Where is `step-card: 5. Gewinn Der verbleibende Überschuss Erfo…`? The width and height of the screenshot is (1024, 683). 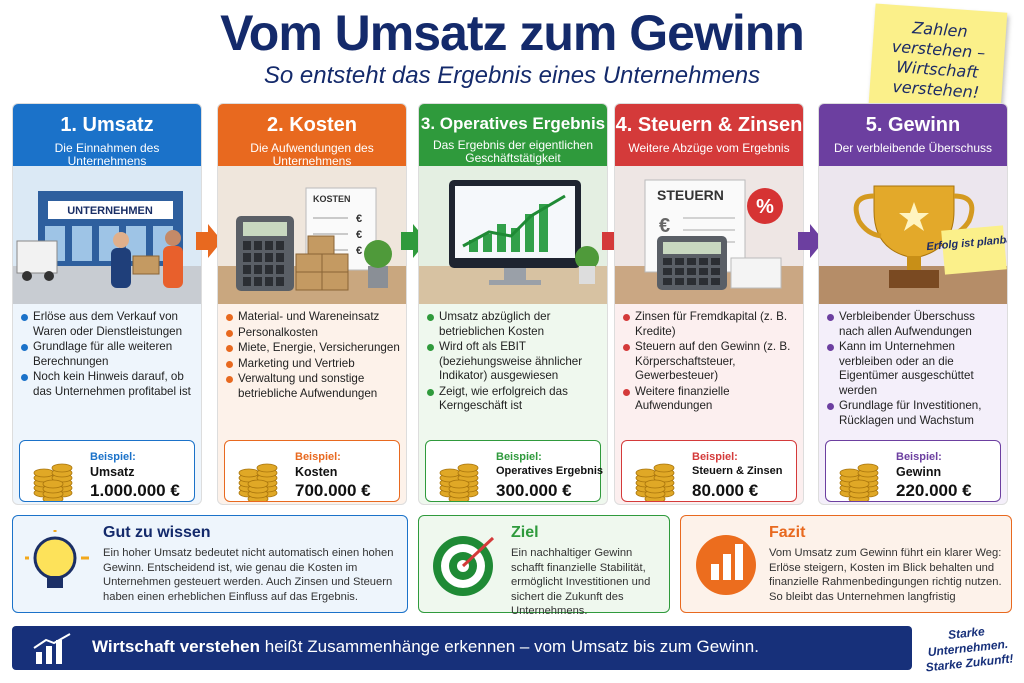
step-card: 5. Gewinn Der verbleibende Überschuss Erfo… is located at coordinates (913, 304).